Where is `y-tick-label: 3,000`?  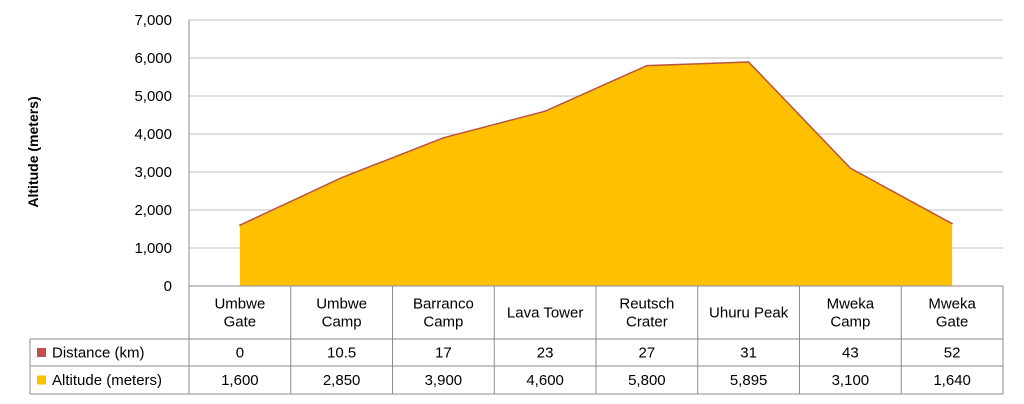 y-tick-label: 3,000 is located at coordinates (153, 172).